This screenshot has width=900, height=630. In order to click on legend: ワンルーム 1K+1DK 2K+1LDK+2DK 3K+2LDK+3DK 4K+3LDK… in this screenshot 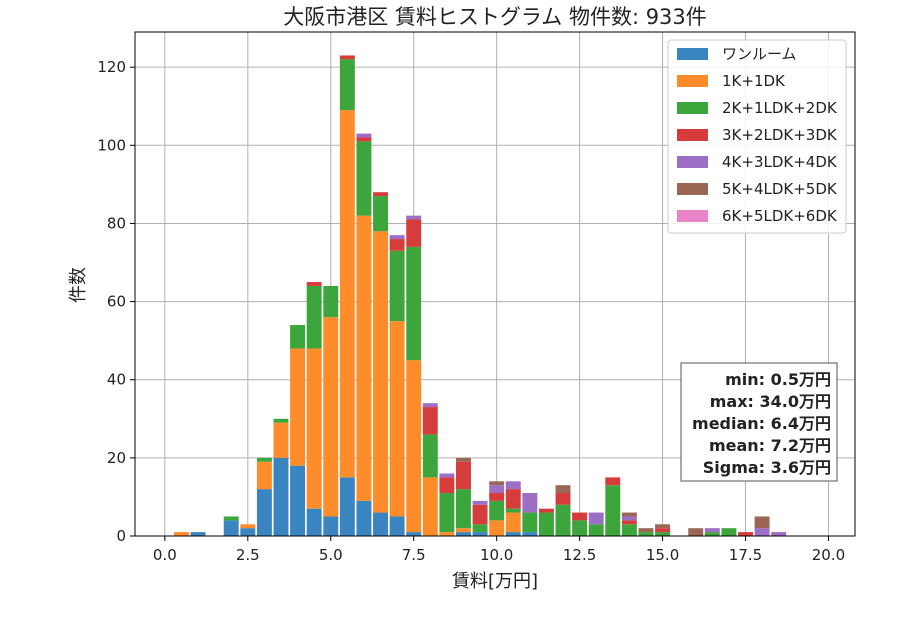, I will do `click(757, 136)`.